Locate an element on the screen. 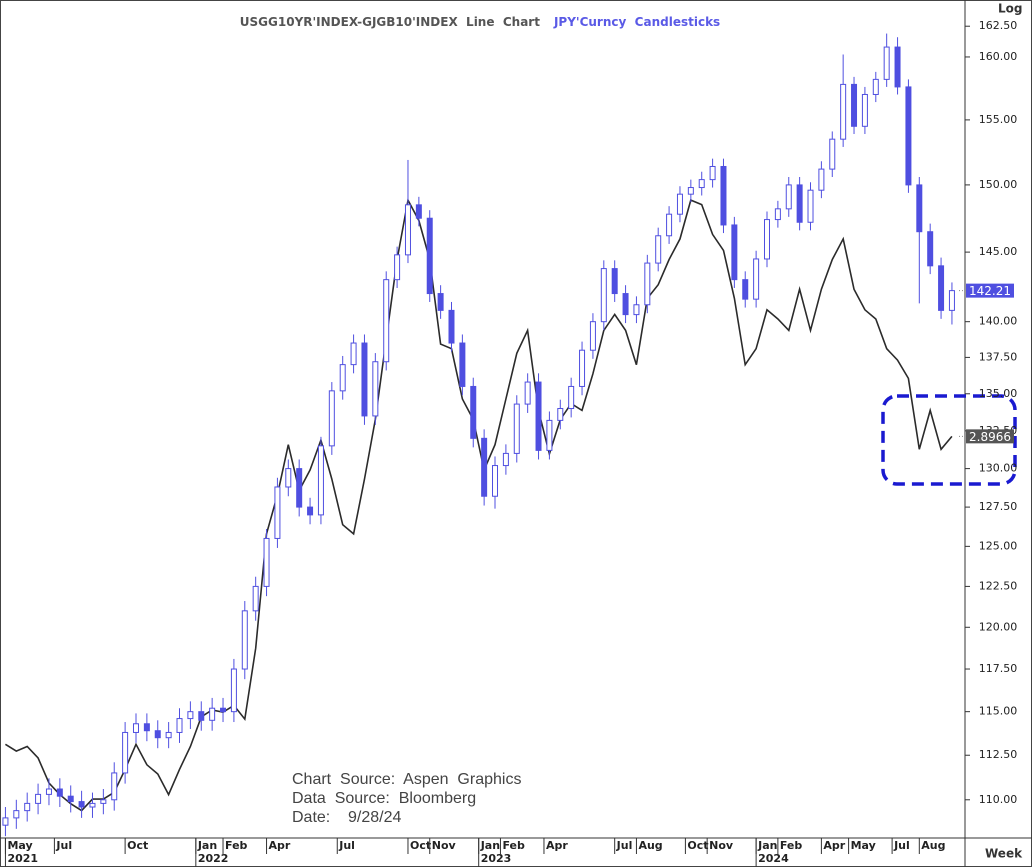 This screenshot has height=867, width=1032. y-tick-label: 135.00 is located at coordinates (998, 393).